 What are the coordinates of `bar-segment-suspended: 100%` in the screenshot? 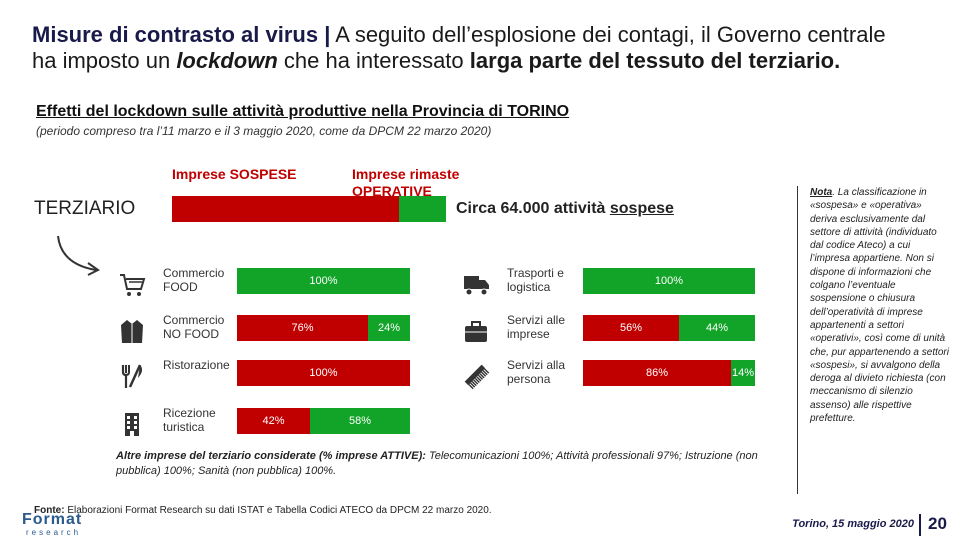 It's located at (323, 373).